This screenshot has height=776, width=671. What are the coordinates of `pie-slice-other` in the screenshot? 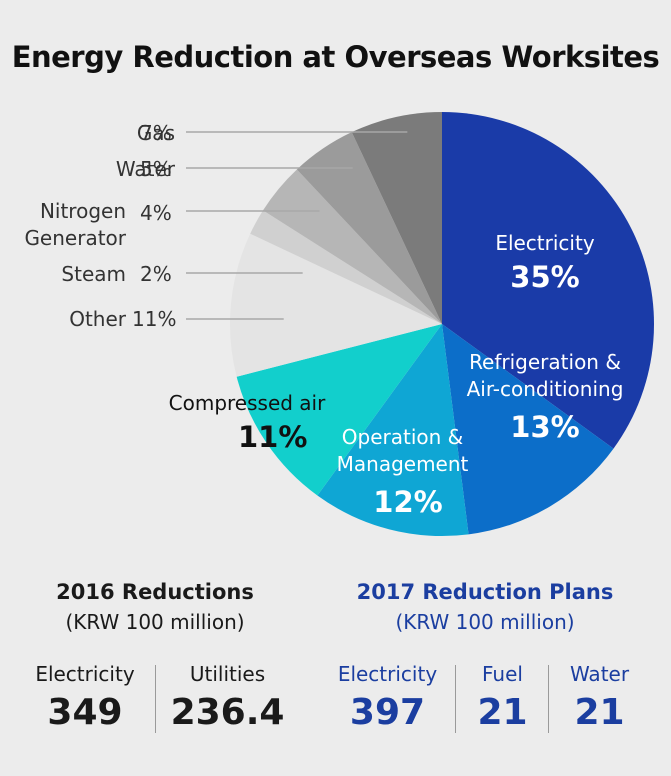 It's located at (336, 305).